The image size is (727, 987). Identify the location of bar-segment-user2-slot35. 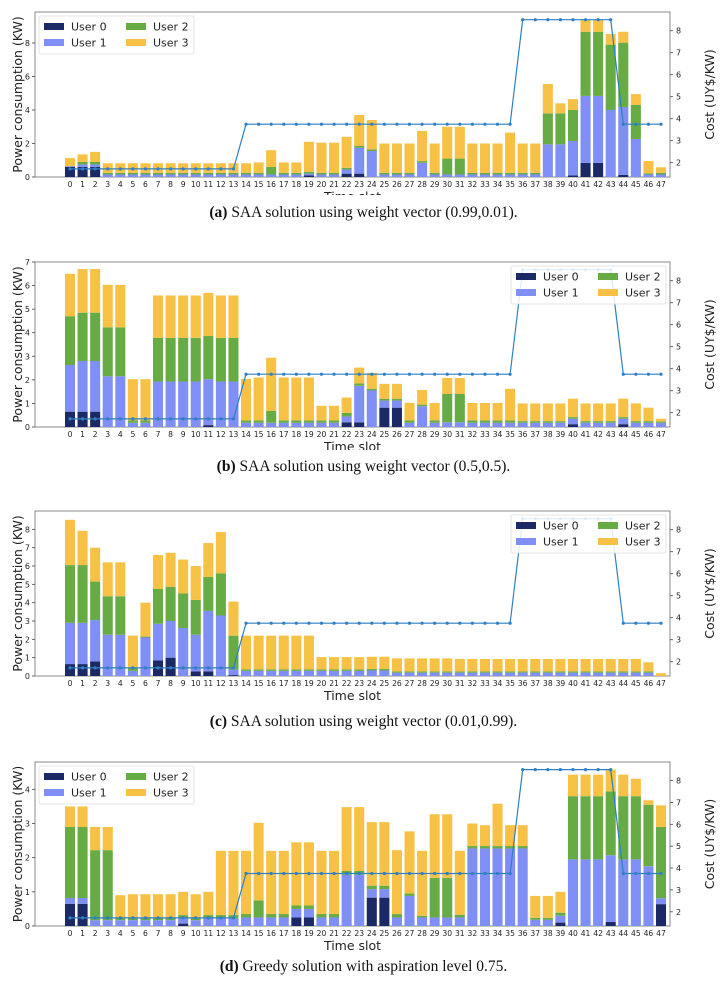
(510, 847).